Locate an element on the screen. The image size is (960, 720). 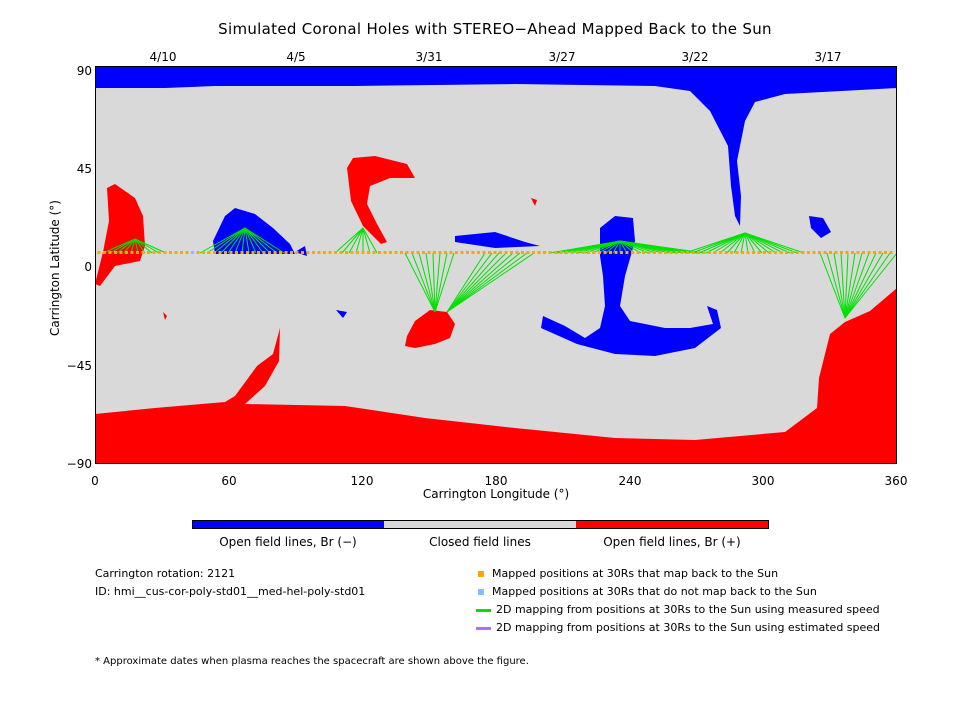
colorbar-frame is located at coordinates (480, 524).